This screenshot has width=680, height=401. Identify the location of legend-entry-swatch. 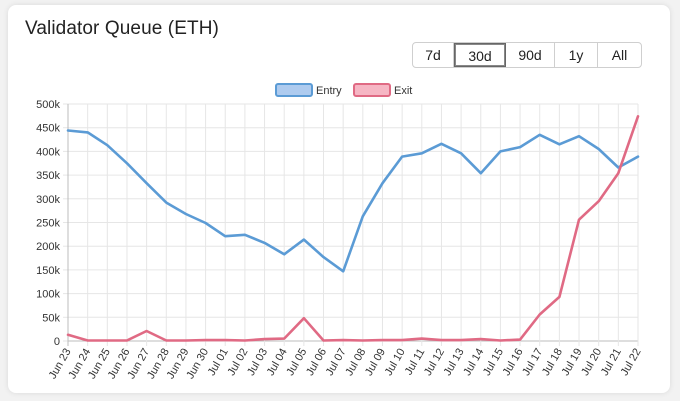
(294, 90).